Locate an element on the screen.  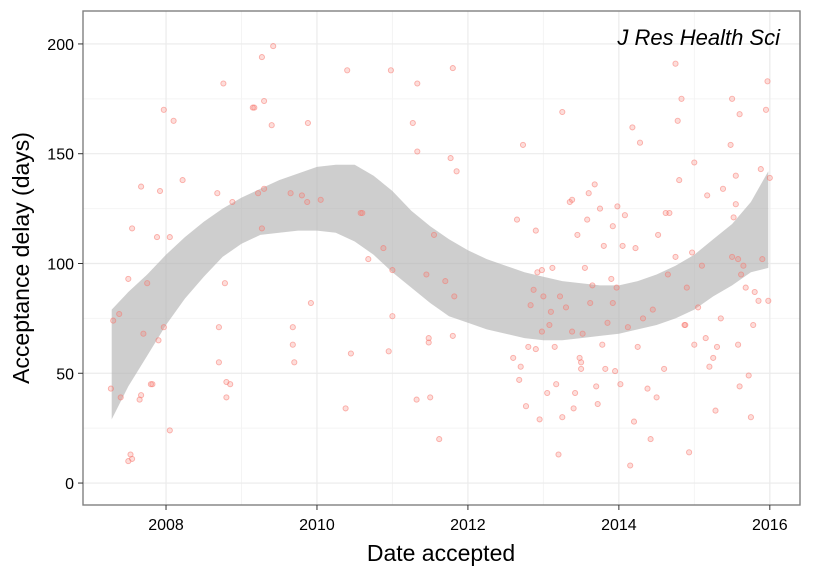
y-axis-title: Acceptance delay (days) is located at coordinates (21, 258).